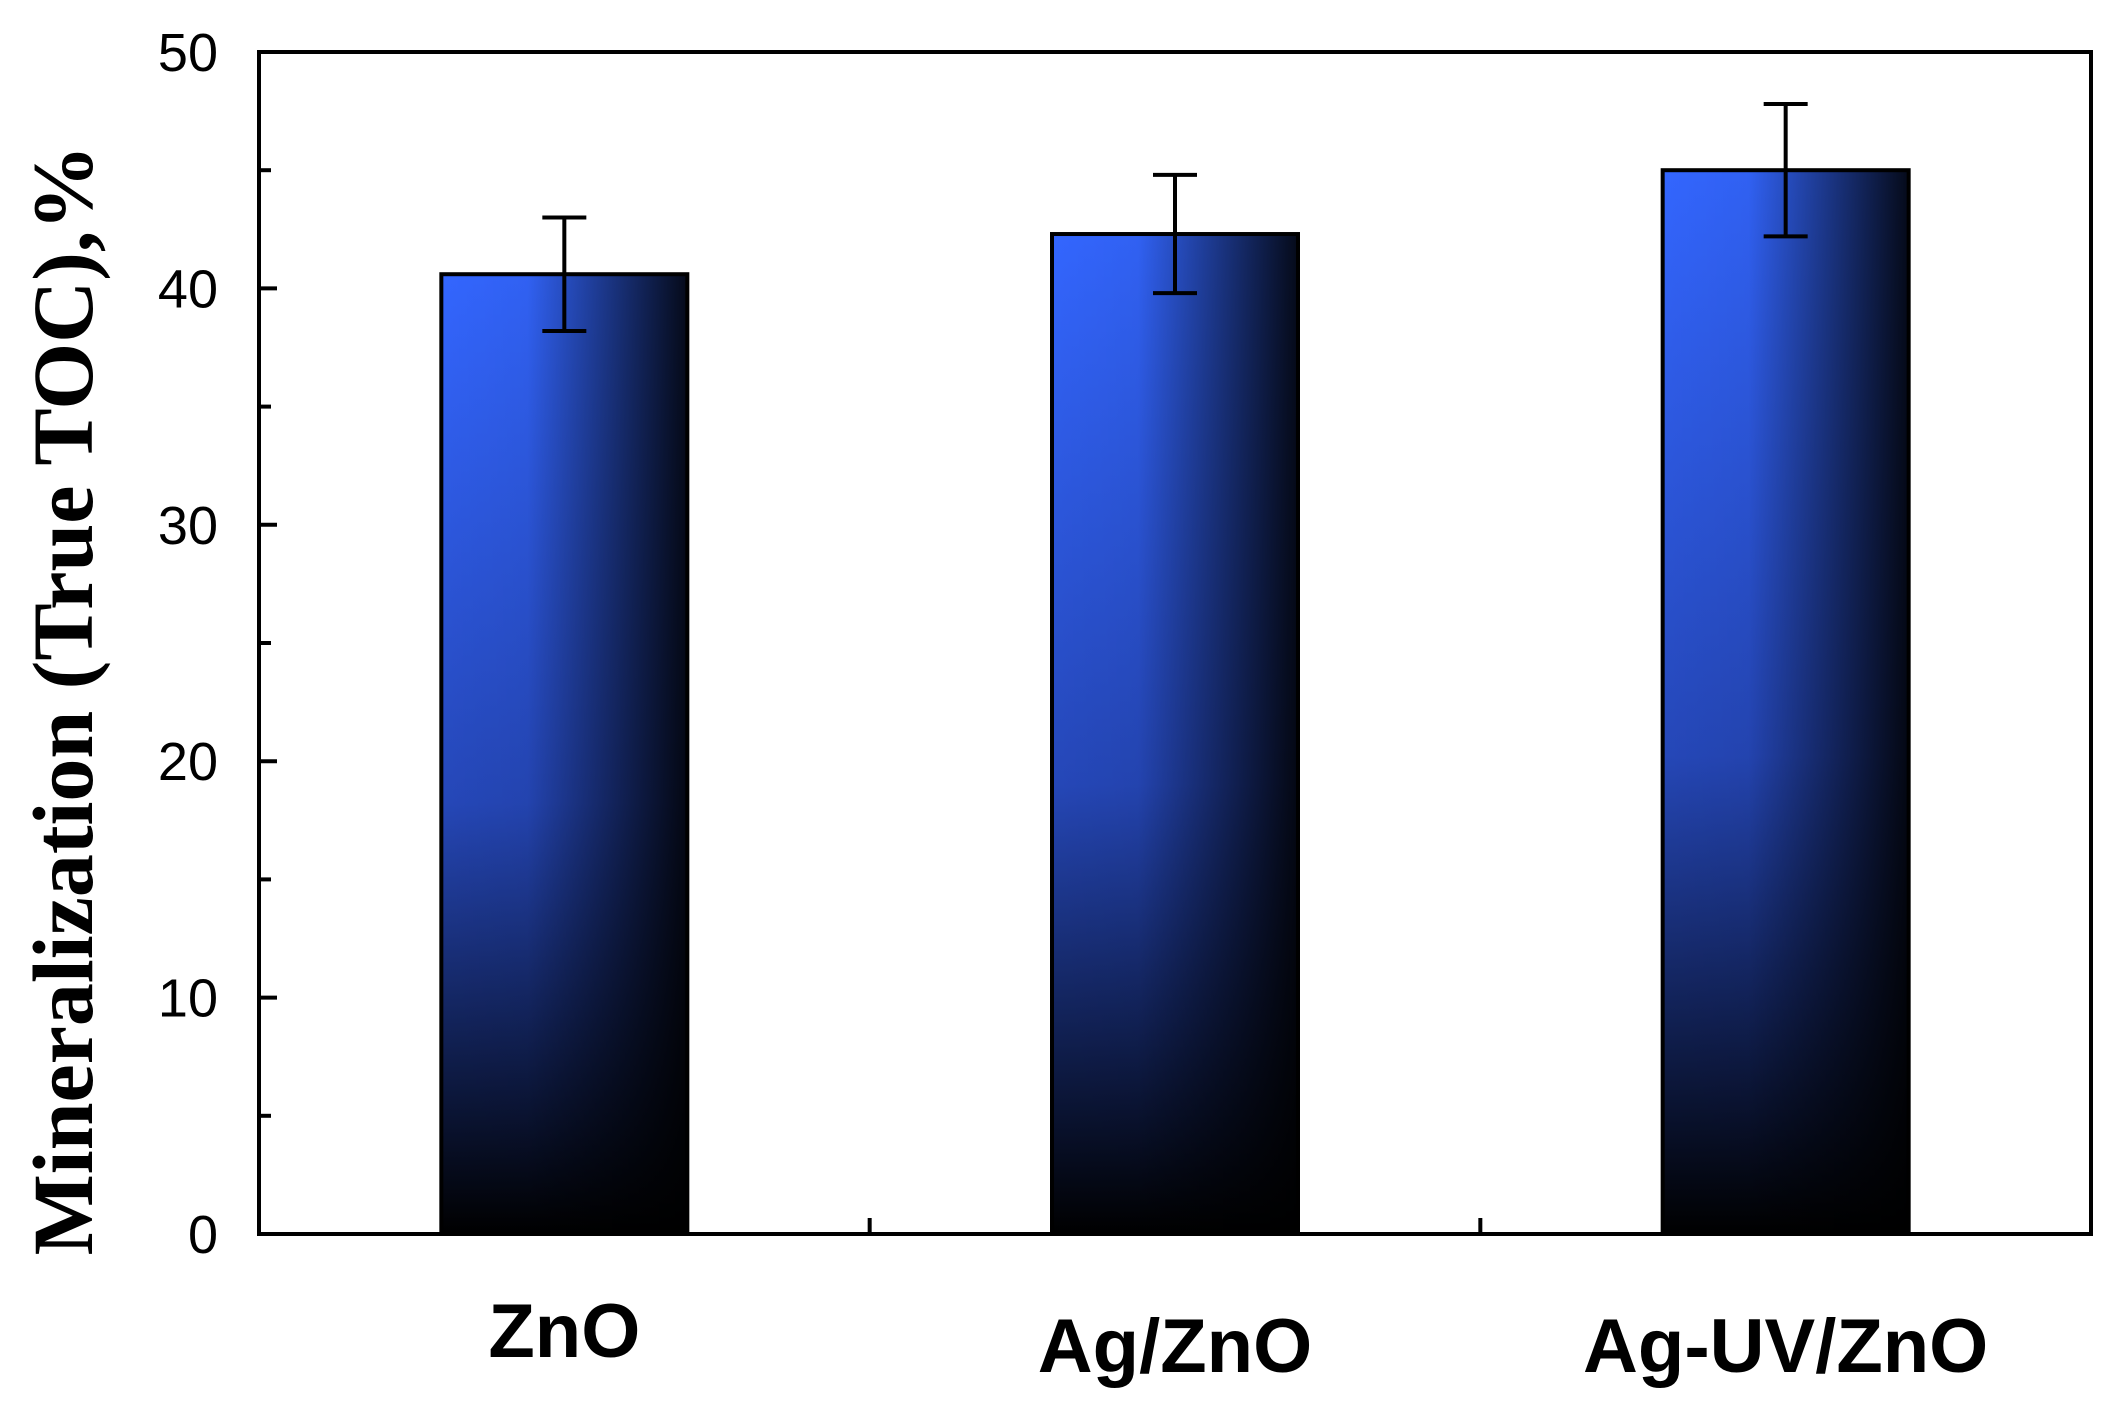  Describe the element at coordinates (63, 700) in the screenshot. I see `y-axis-title: Mineralization (True TOC),%` at that location.